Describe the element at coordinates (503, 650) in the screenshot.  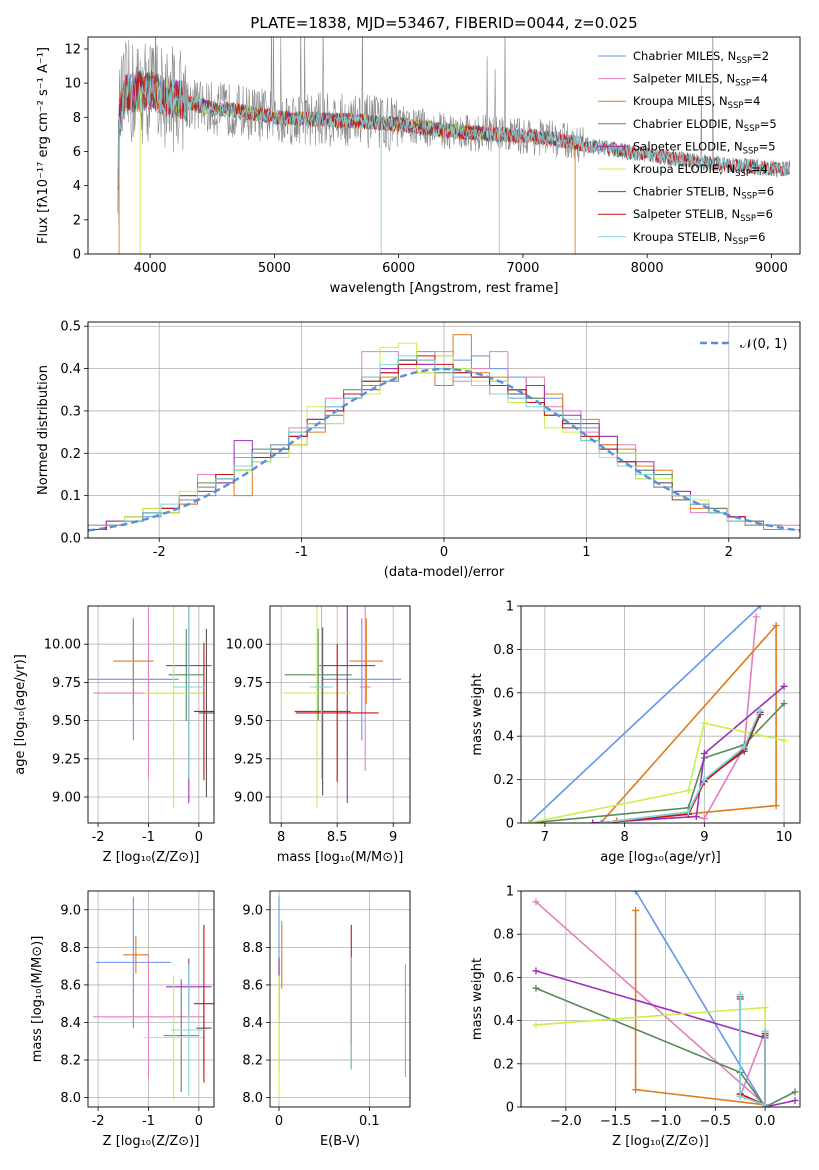
I see `y-tick-label: 0.8` at that location.